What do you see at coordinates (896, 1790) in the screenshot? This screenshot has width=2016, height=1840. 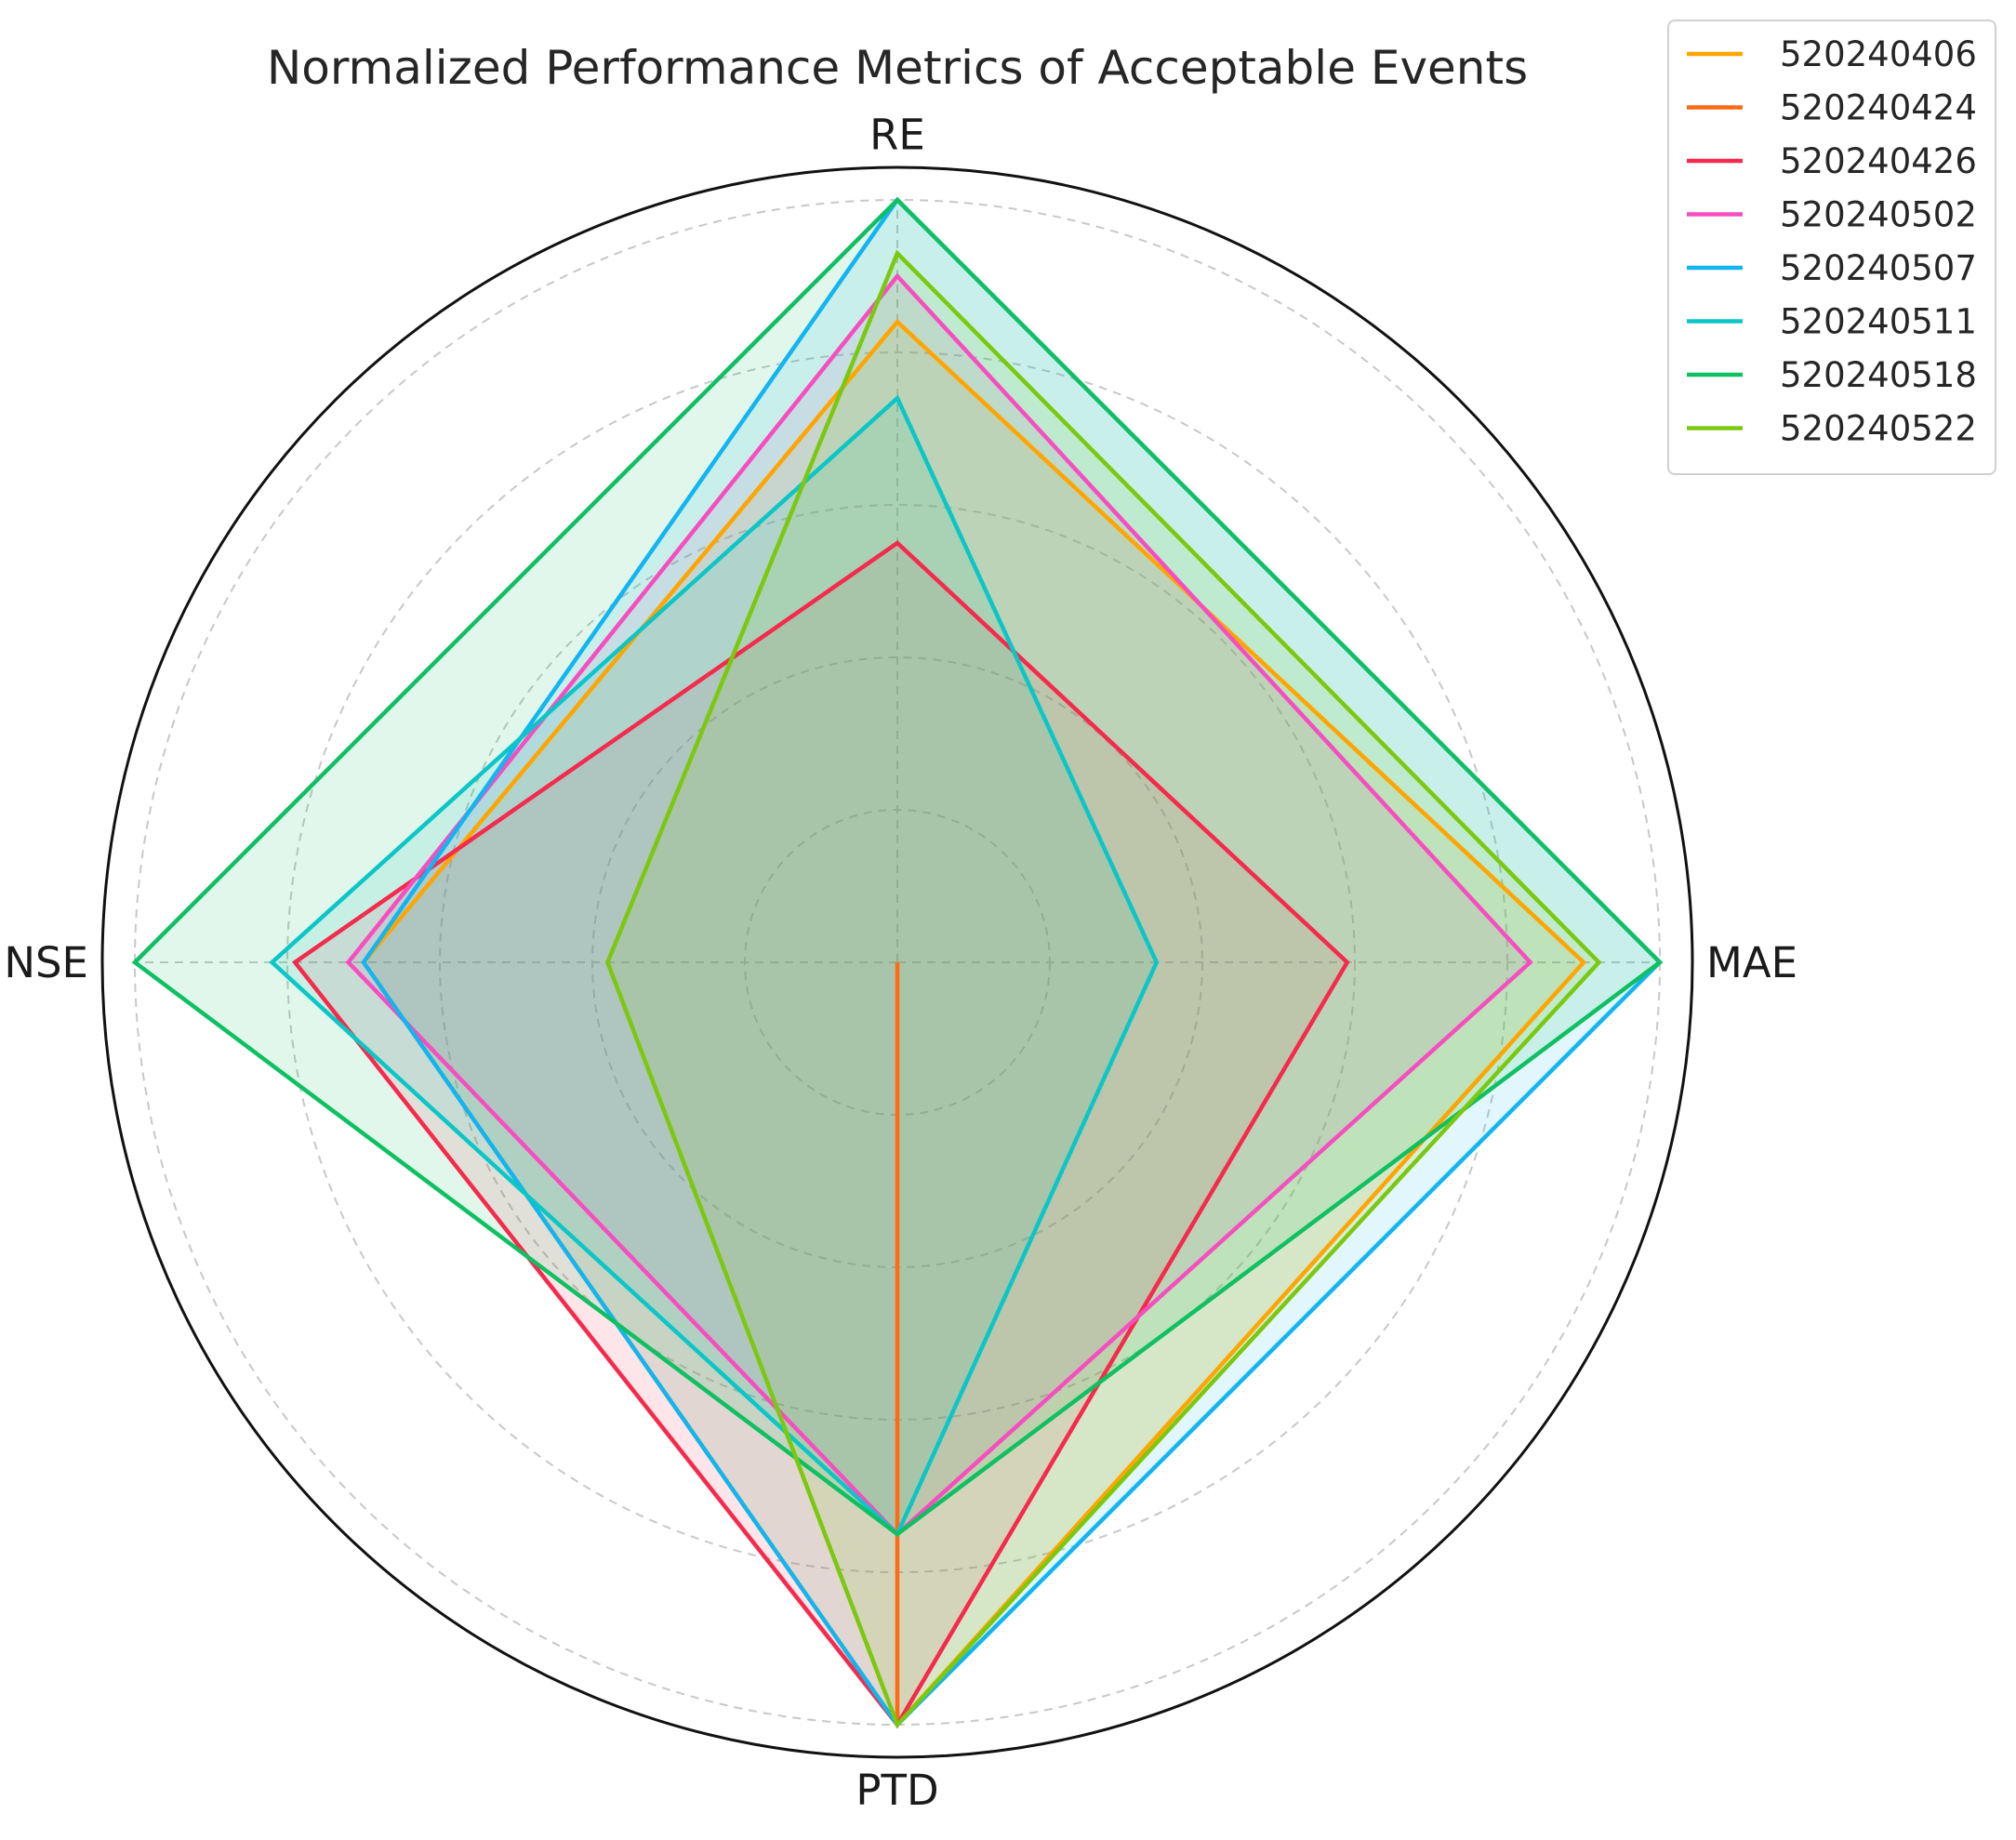 I see `axis-label-ptd: PTD` at bounding box center [896, 1790].